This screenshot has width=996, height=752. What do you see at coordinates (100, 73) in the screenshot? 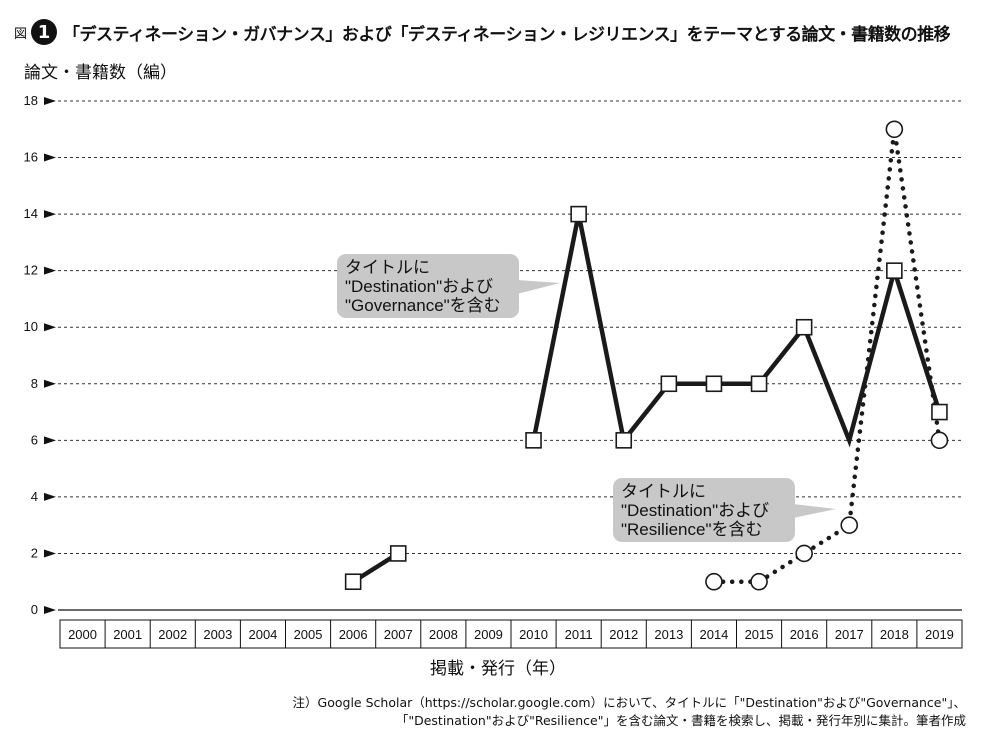
I see `y-axis-label: 論文・書籍数（編）` at bounding box center [100, 73].